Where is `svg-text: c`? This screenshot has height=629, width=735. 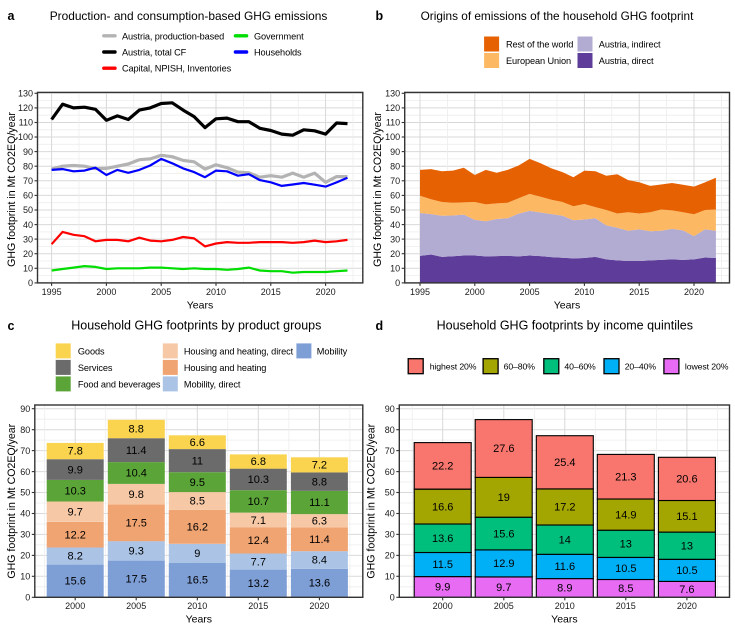 svg-text: c is located at coordinates (11, 326).